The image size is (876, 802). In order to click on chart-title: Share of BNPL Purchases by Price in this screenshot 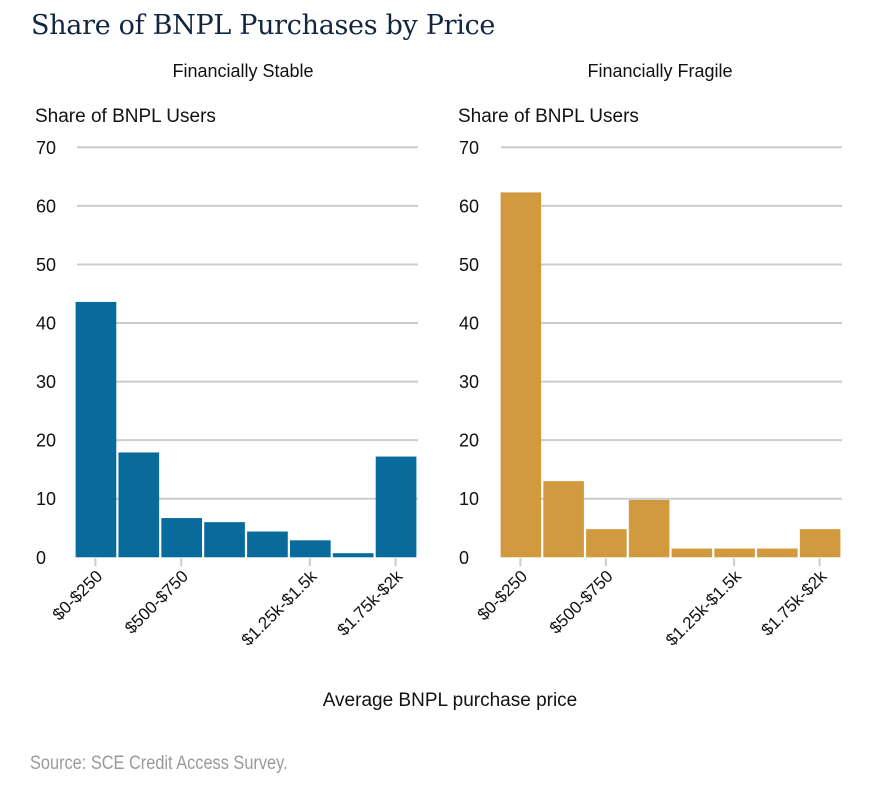, I will do `click(263, 25)`.